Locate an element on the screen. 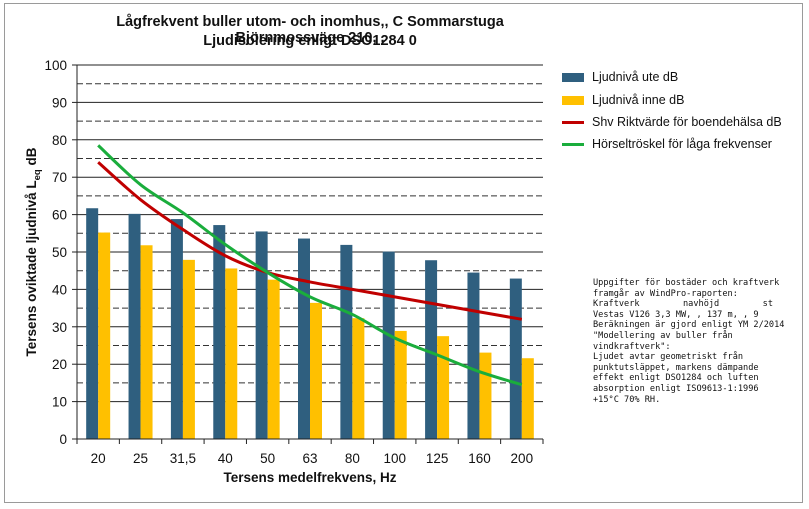  legend-label: Hörseltröskel för låga frekvenser is located at coordinates (682, 144).